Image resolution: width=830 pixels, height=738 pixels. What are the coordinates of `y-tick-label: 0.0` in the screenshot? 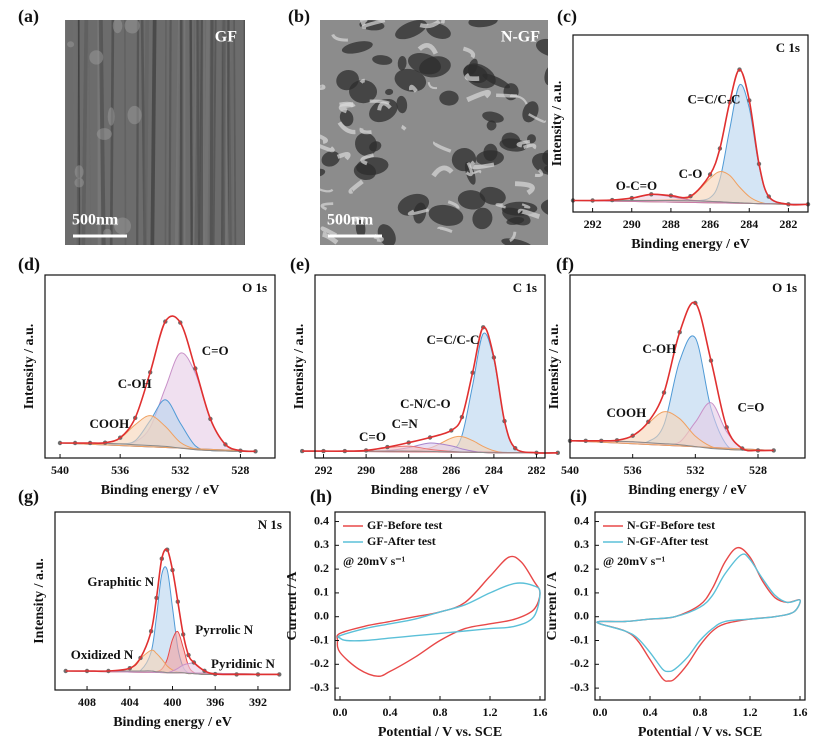 It's located at (581, 615).